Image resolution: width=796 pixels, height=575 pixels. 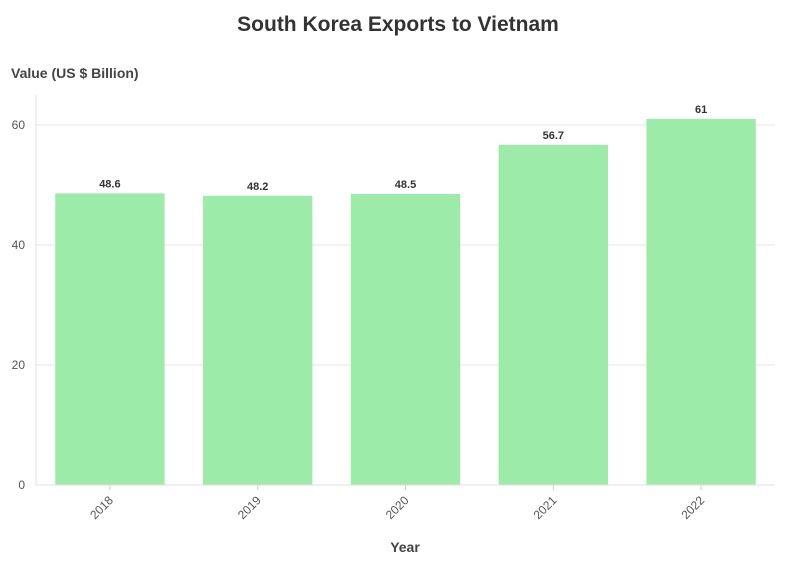 What do you see at coordinates (403, 148) in the screenshot?
I see `data-labels: 48.6 48.2 48.5 56.7 61` at bounding box center [403, 148].